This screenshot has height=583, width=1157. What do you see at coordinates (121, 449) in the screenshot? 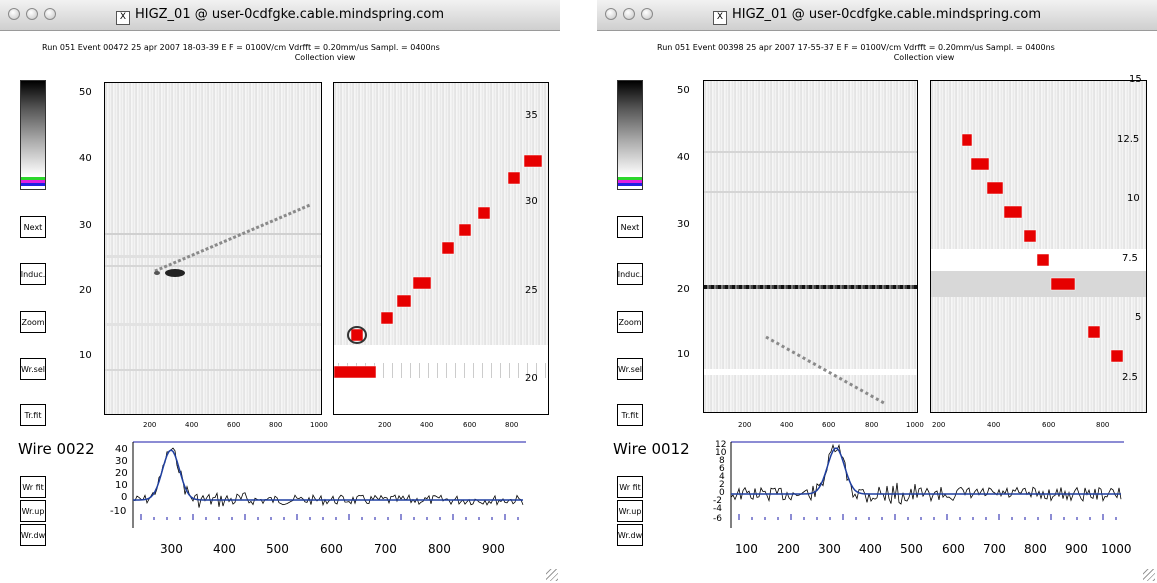
I see `wave-y-tick: 40` at bounding box center [121, 449].